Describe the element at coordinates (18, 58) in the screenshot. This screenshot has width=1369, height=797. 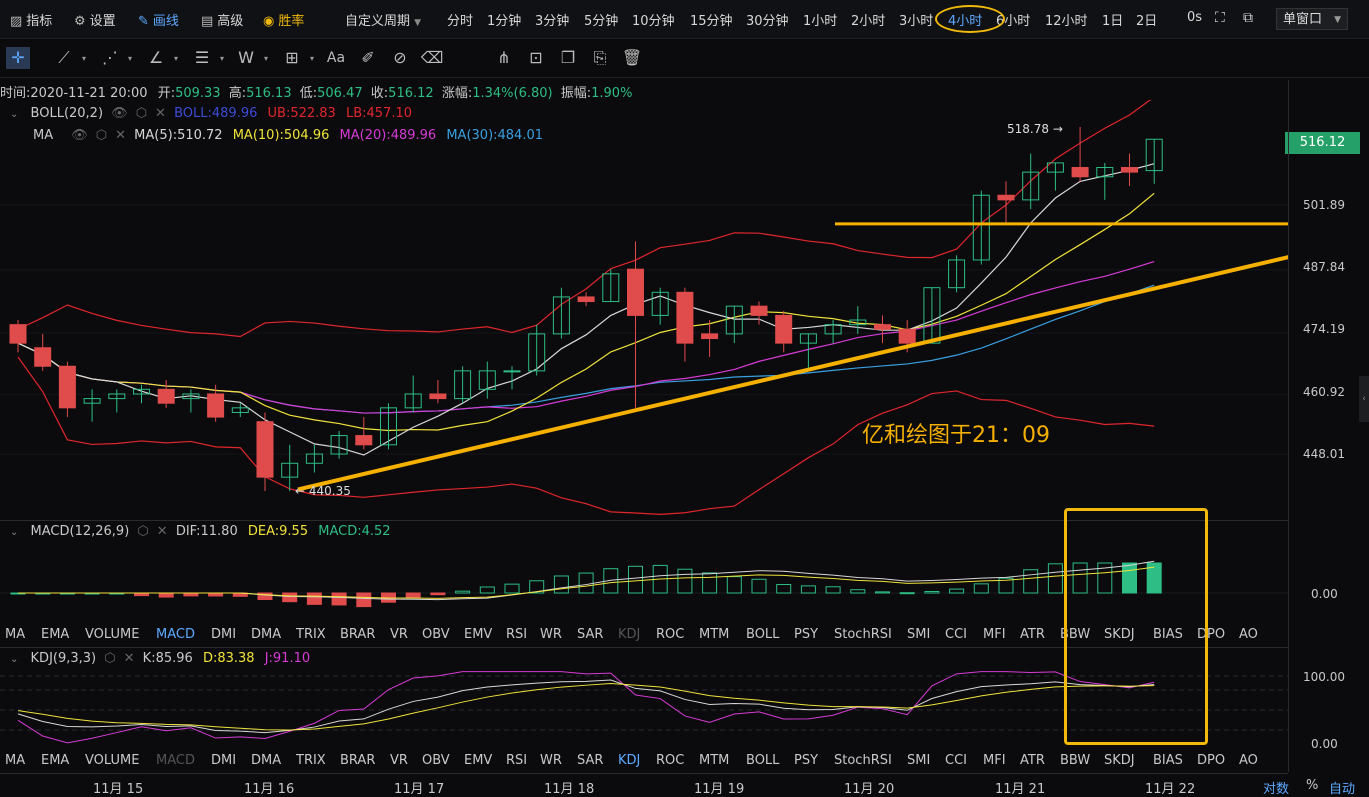
I see `crosshair-icon: ✛` at that location.